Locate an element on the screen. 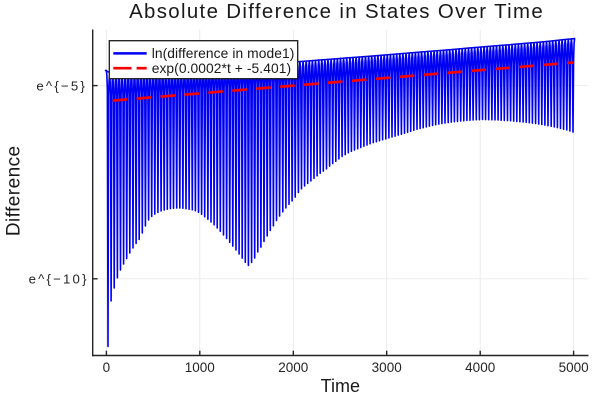 This screenshot has width=600, height=400. svg-text:Absolute Difference in States: Absolute Difference in States Over Time is located at coordinates (336, 12).